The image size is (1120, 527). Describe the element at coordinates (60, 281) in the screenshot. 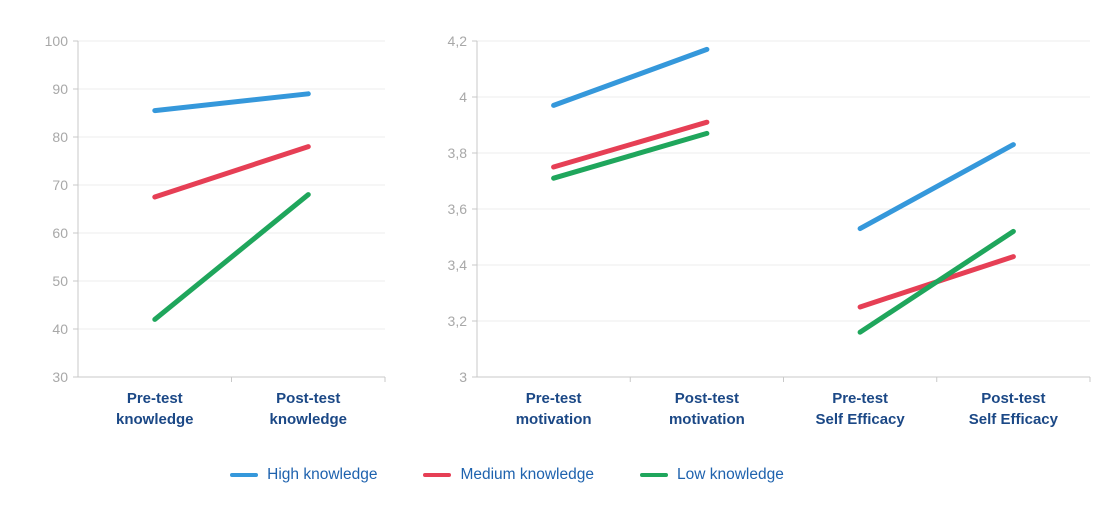

I see `y-tick-label: 50` at that location.